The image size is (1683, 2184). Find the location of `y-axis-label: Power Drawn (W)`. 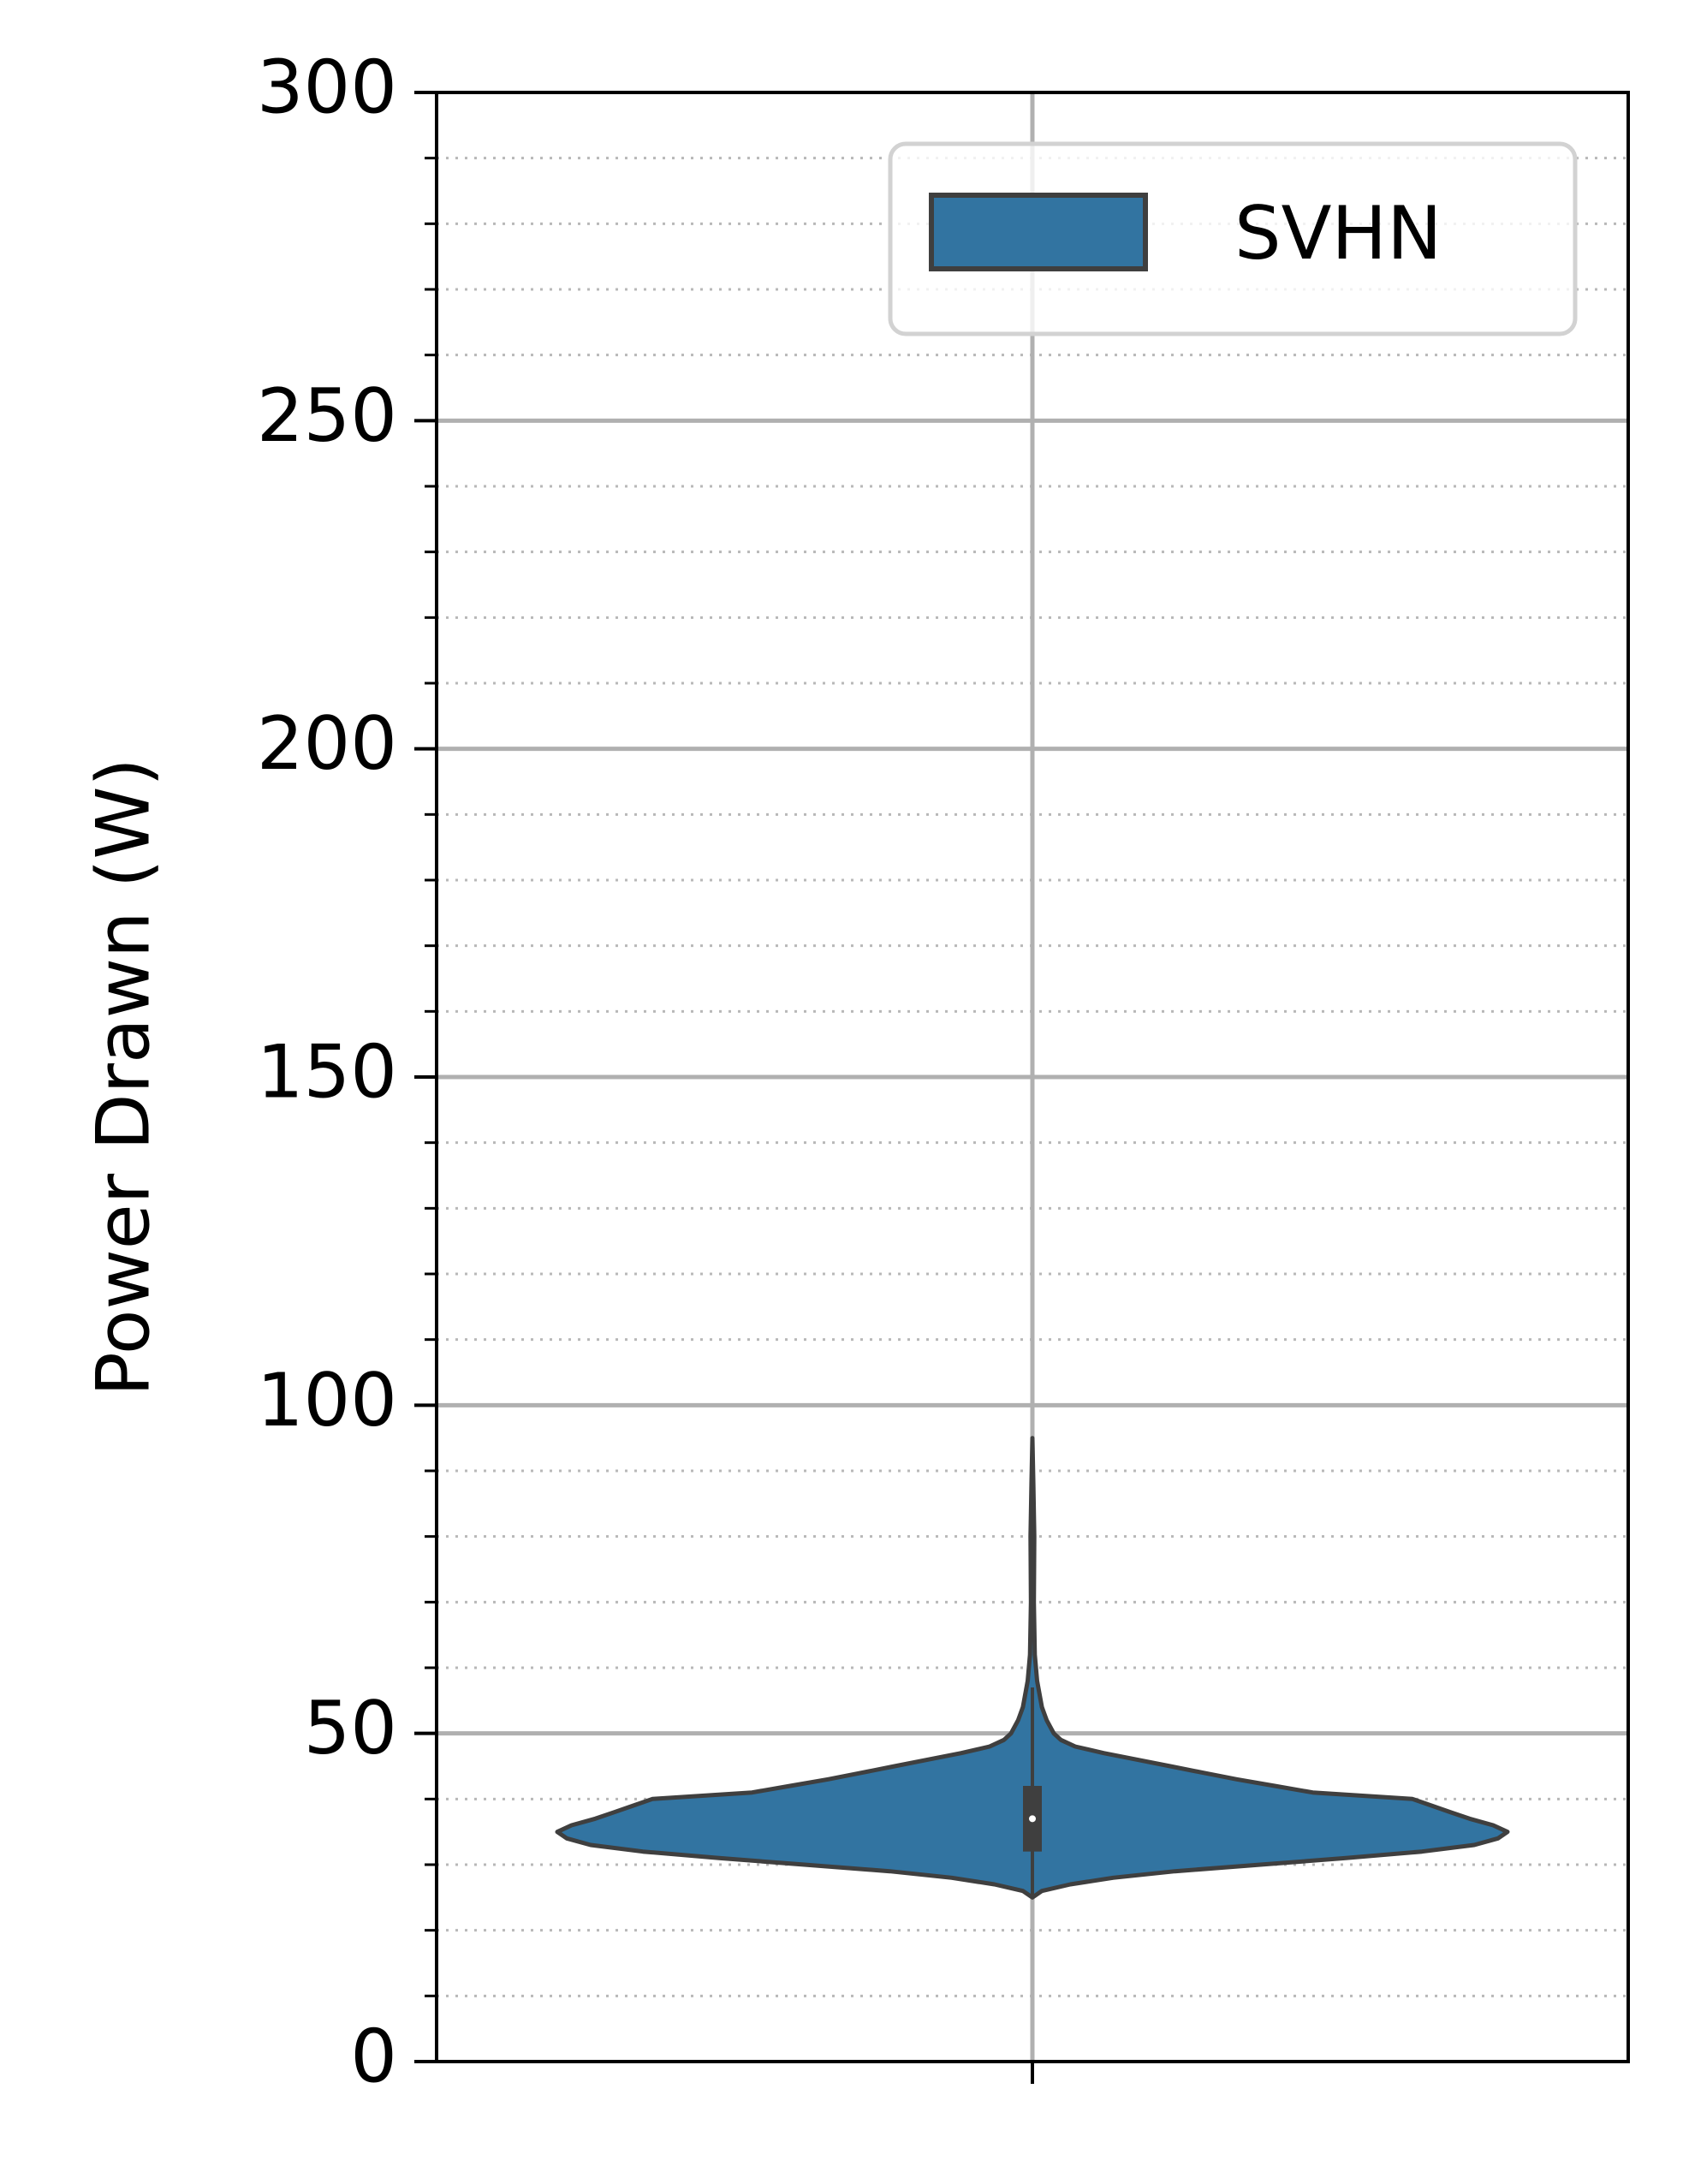

y-axis-label: Power Drawn (W) is located at coordinates (123, 1077).